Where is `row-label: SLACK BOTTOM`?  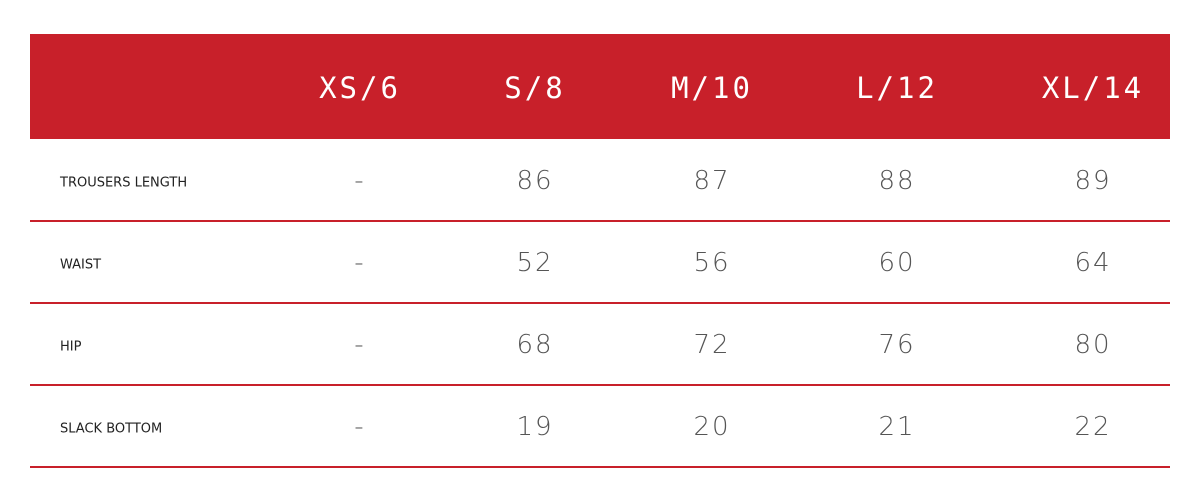
row-label: SLACK BOTTOM is located at coordinates (111, 429).